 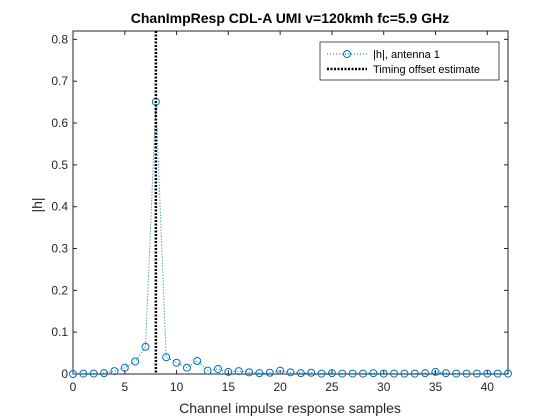 What do you see at coordinates (384, 387) in the screenshot?
I see `x-tick-label: 30` at bounding box center [384, 387].